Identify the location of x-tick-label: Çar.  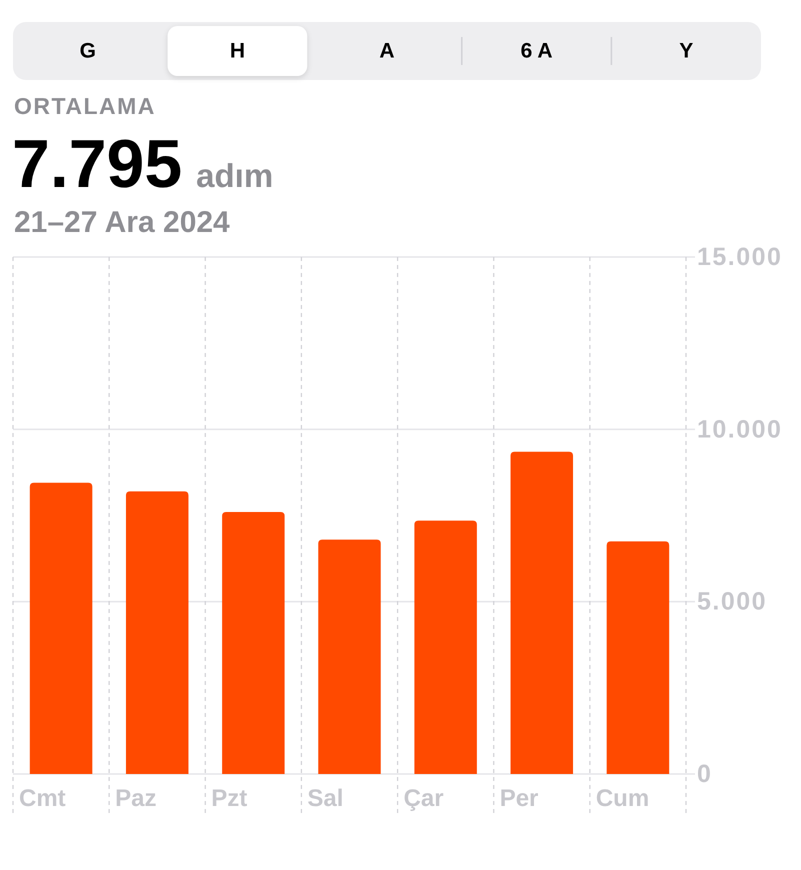
(424, 798).